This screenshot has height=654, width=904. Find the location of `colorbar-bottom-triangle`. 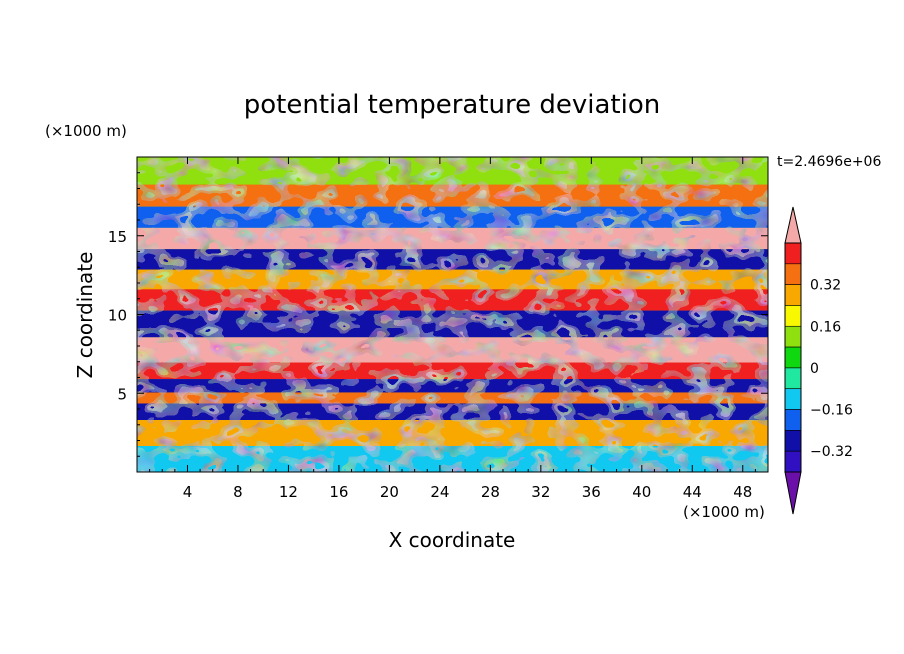

colorbar-bottom-triangle is located at coordinates (793, 493).